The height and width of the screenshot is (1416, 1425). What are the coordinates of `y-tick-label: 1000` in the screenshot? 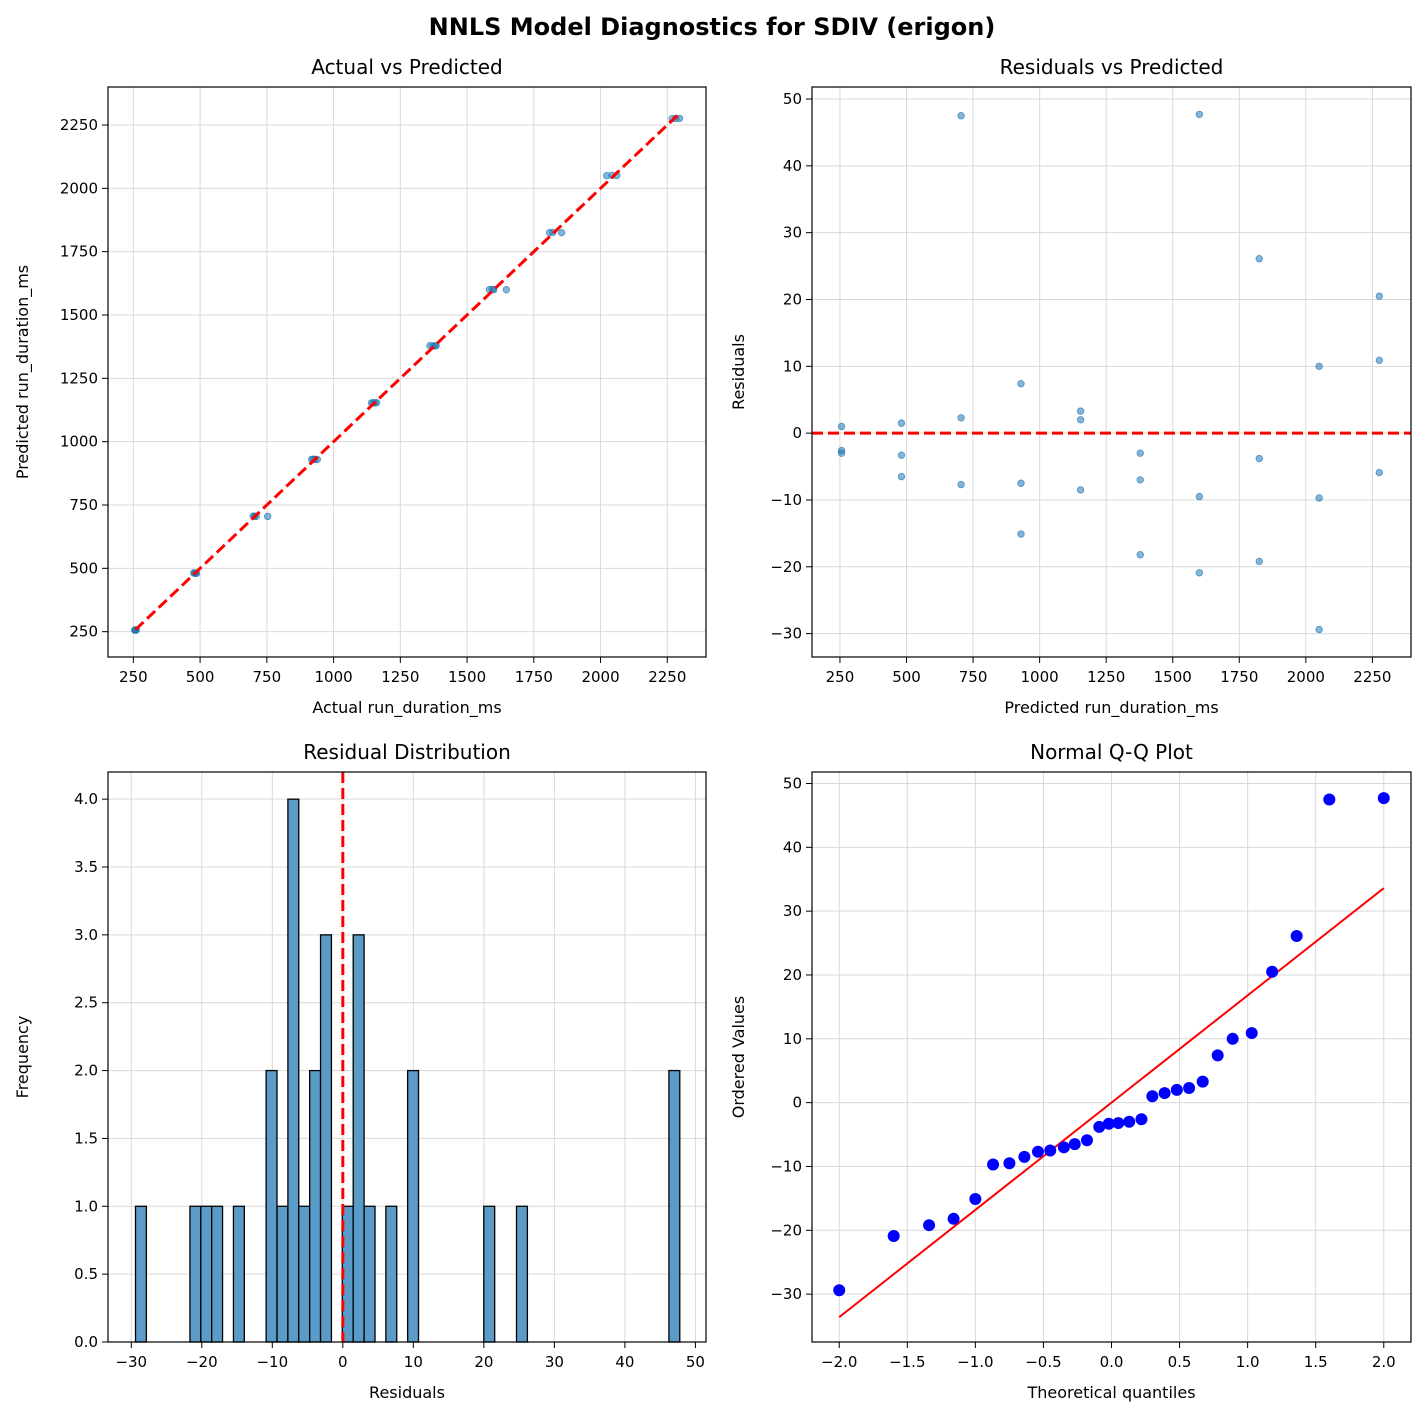 It's located at (79, 442).